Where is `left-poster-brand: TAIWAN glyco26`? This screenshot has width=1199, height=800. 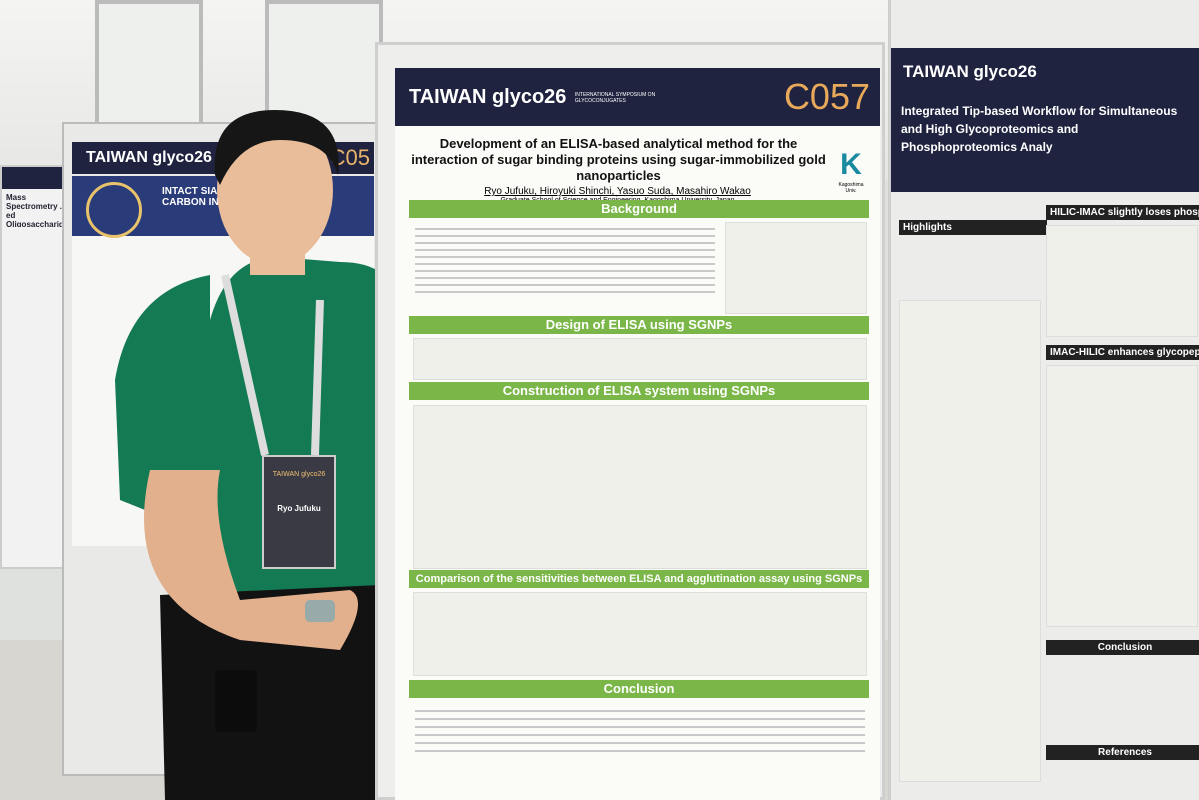
left-poster-brand: TAIWAN glyco26 is located at coordinates (149, 157).